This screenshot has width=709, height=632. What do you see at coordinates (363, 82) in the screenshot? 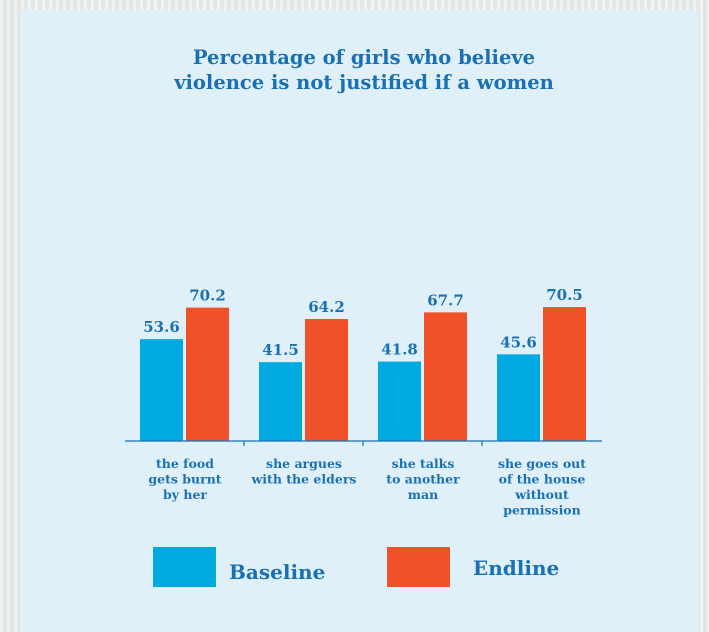
I see `chart-title-line: violence is not justified if a women` at bounding box center [363, 82].